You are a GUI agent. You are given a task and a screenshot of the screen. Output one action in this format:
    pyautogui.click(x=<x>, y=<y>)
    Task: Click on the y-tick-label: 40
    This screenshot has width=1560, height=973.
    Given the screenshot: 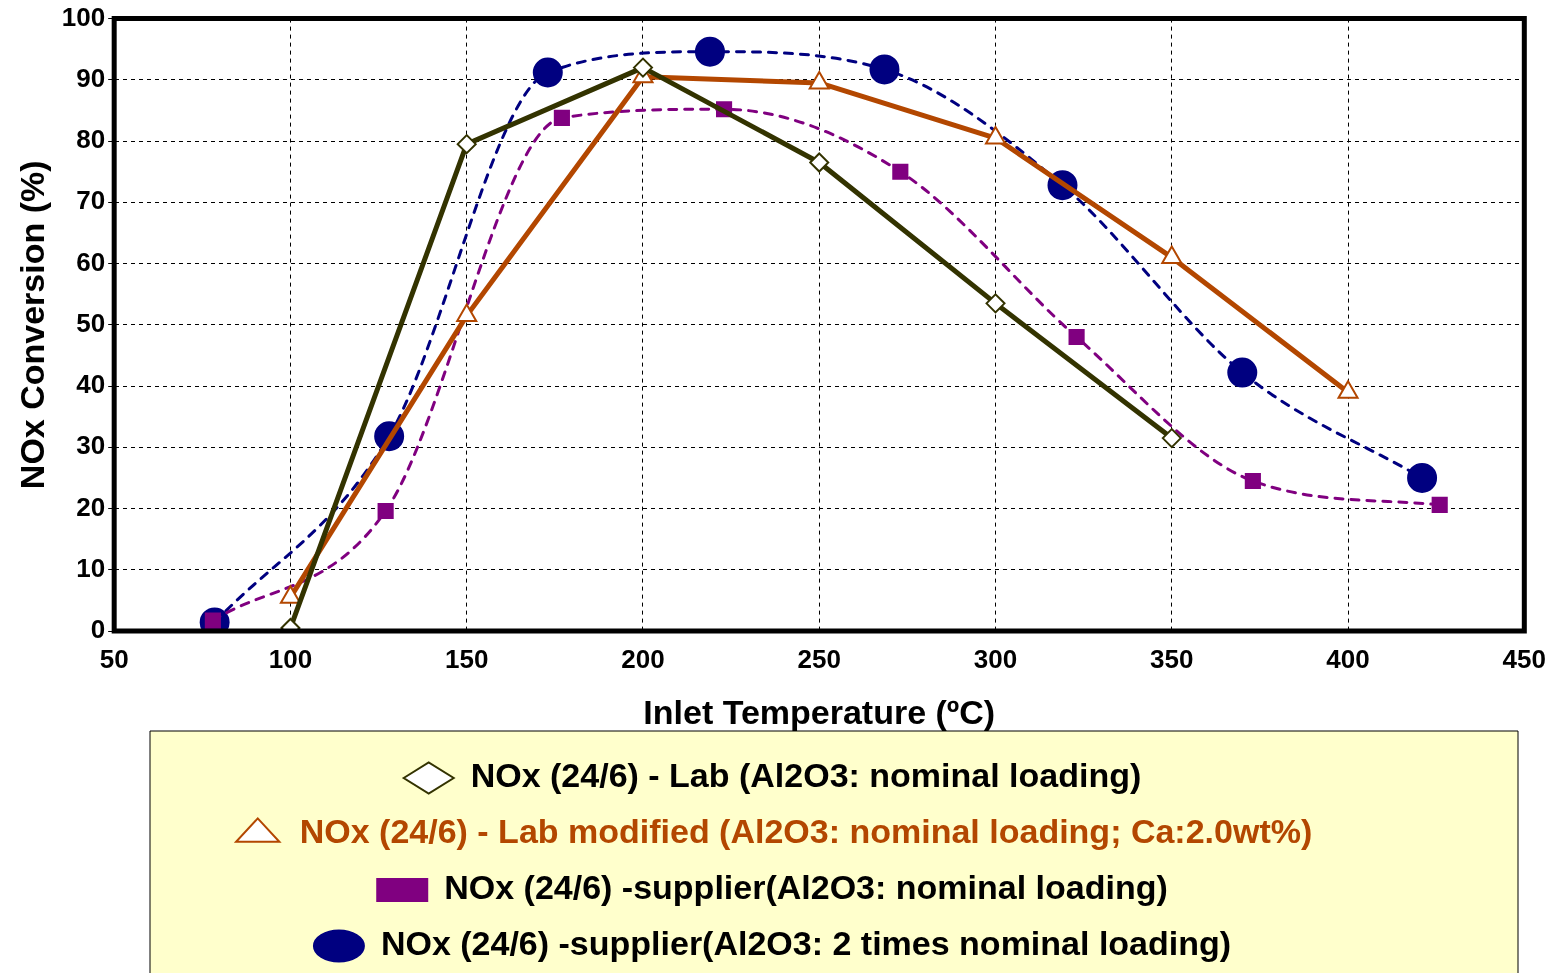 What is the action you would take?
    pyautogui.click(x=91, y=384)
    